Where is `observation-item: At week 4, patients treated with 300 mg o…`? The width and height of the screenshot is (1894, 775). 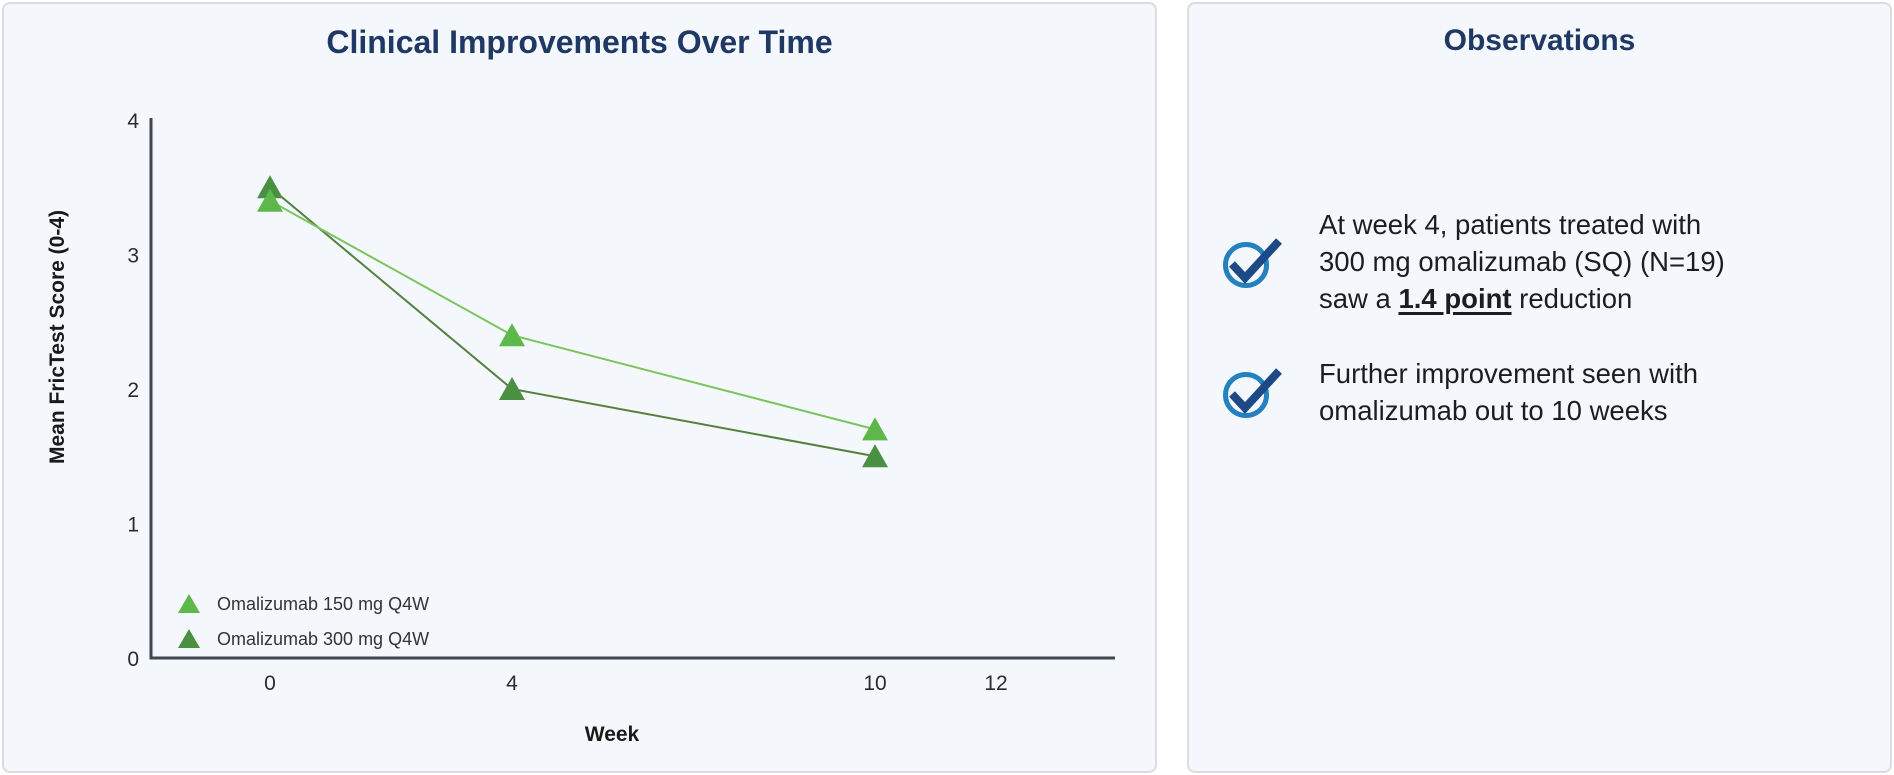
observation-item: At week 4, patients treated with 300 mg o… is located at coordinates (1543, 261).